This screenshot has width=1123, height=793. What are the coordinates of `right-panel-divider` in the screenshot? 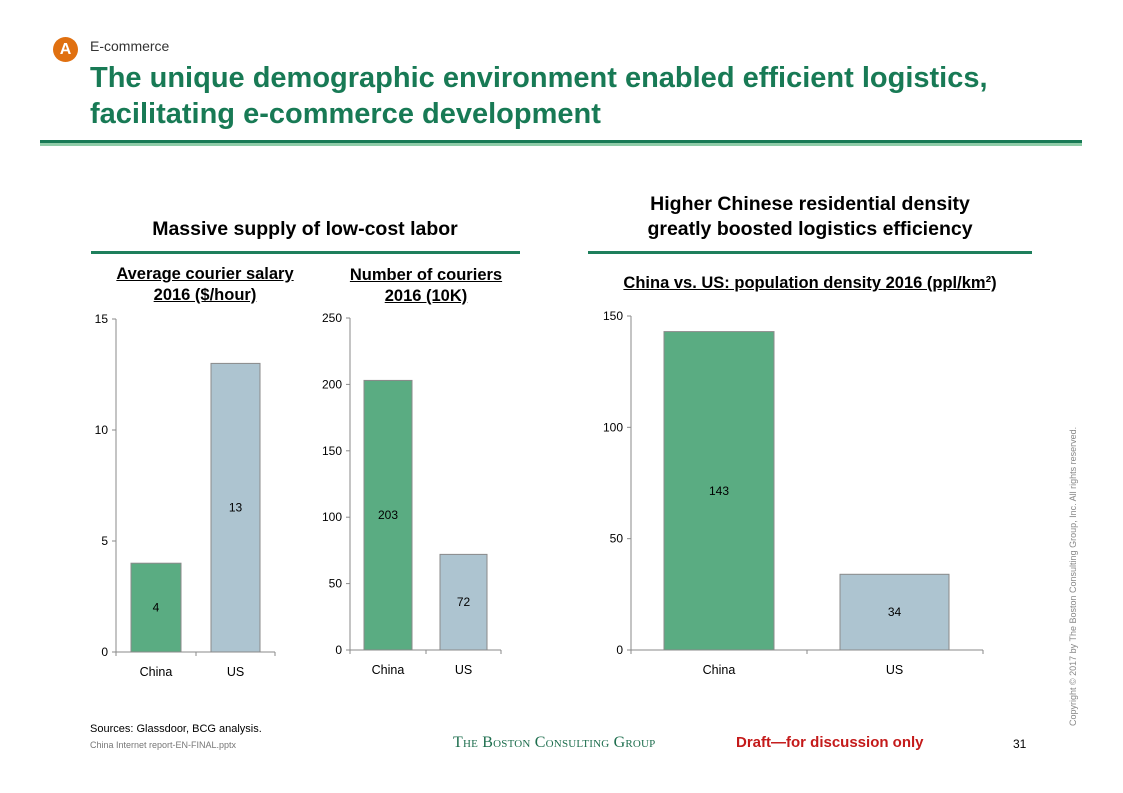 It's located at (810, 252).